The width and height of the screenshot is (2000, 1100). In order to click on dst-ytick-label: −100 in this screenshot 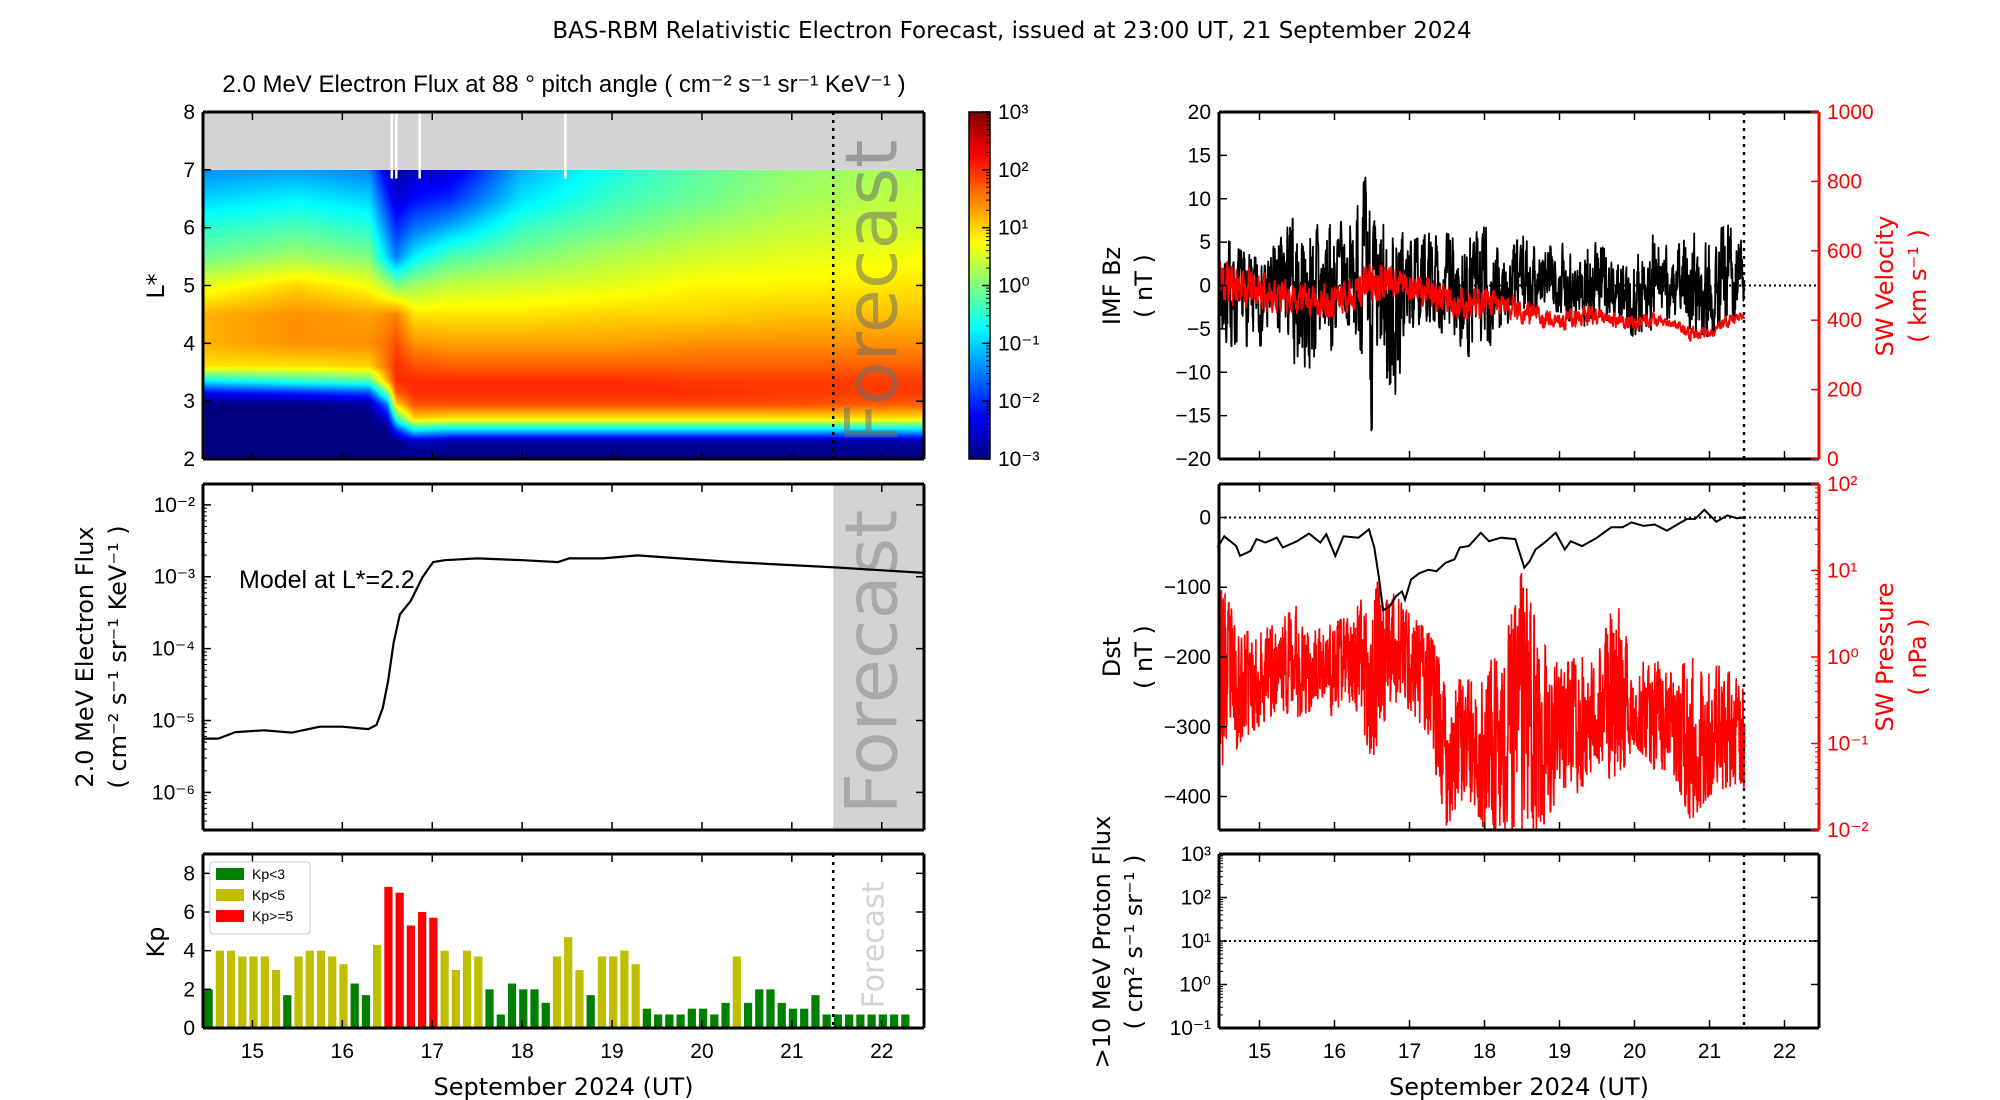, I will do `click(1187, 587)`.